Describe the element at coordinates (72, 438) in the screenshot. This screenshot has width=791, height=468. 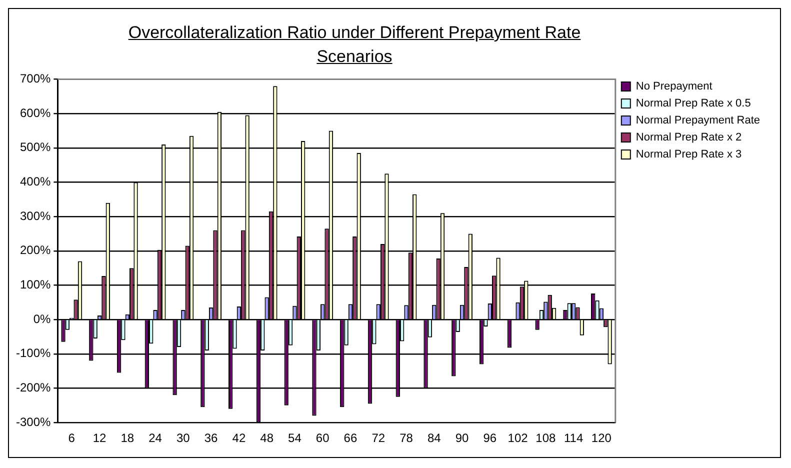
I see `x-tick-label: 6` at that location.